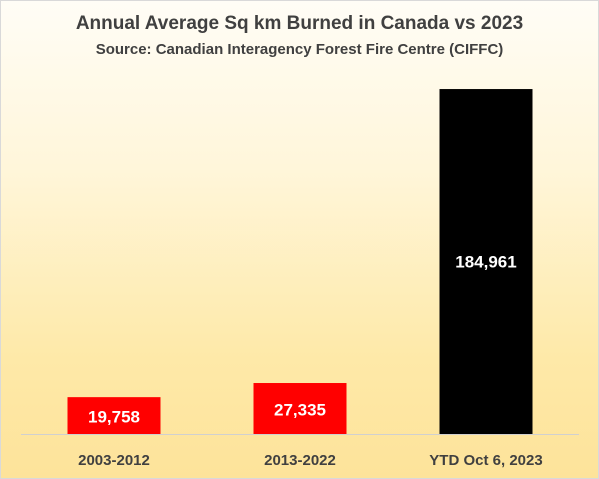  I want to click on data-label: 184,961, so click(485, 262).